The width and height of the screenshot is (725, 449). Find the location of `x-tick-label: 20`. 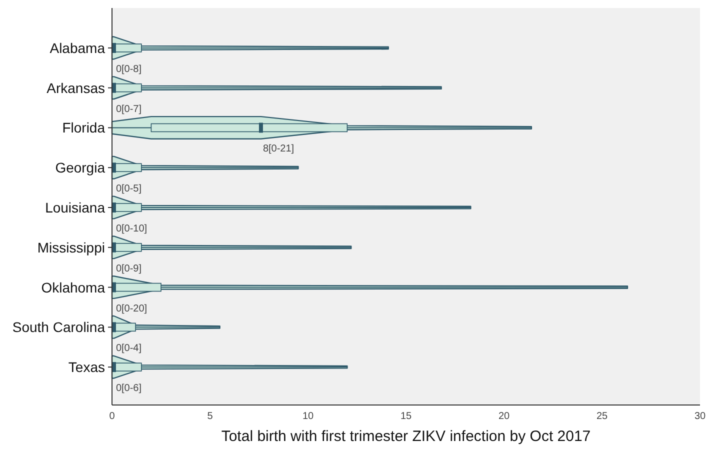

x-tick-label: 20 is located at coordinates (504, 416).